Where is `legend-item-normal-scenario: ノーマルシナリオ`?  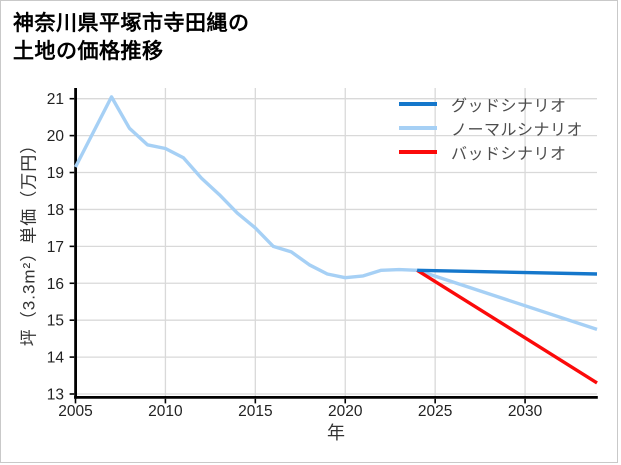
legend-item-normal-scenario: ノーマルシナリオ is located at coordinates (491, 128).